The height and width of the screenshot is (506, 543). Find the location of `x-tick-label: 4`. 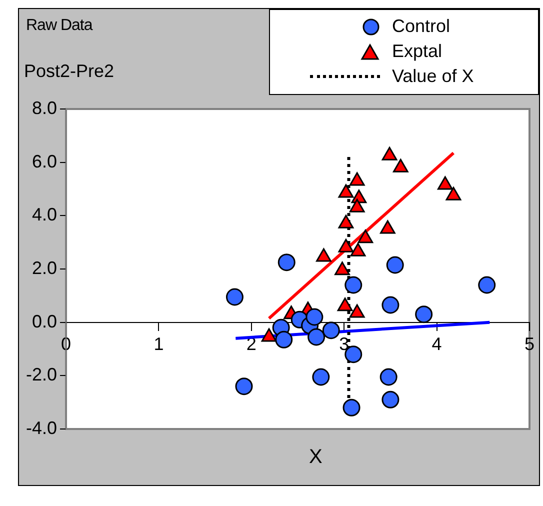

x-tick-label: 4 is located at coordinates (437, 344).